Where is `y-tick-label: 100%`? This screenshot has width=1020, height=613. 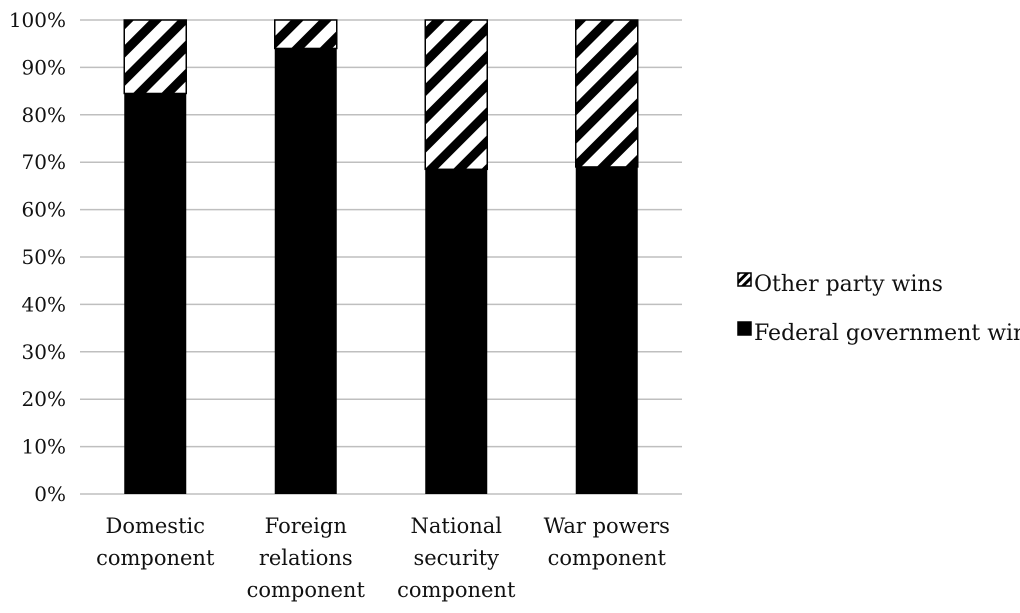
y-tick-label: 100% is located at coordinates (37, 20).